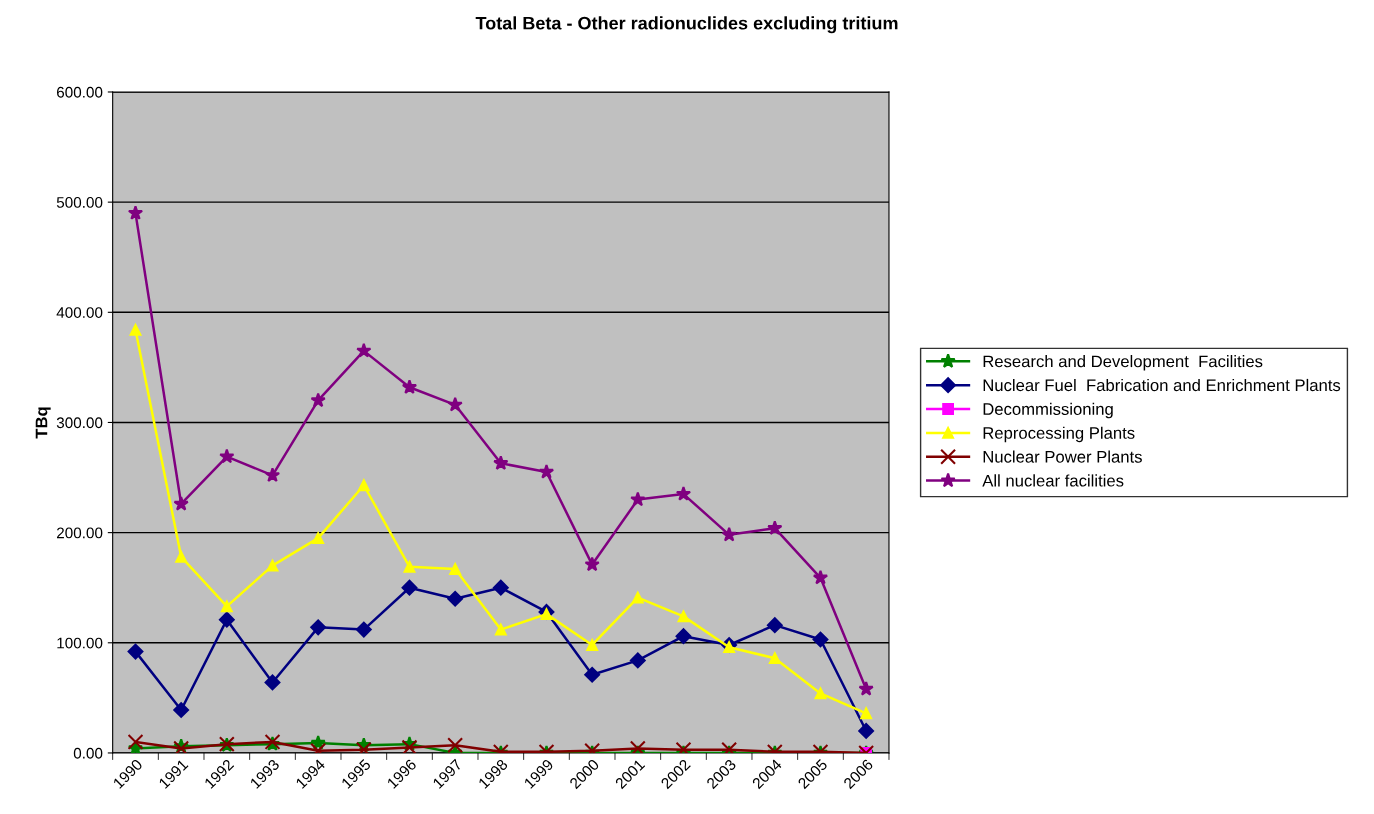 The height and width of the screenshot is (814, 1374). What do you see at coordinates (1053, 480) in the screenshot?
I see `legend-label: All nuclear facilities` at bounding box center [1053, 480].